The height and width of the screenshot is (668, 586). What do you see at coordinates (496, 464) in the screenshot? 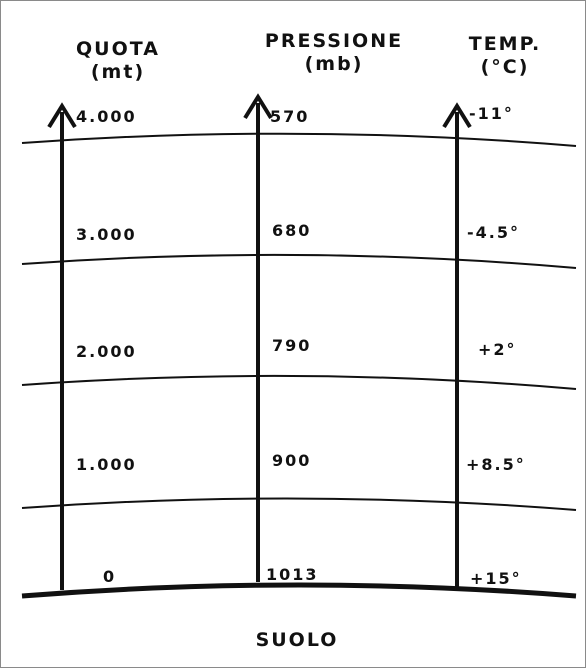
I see `temp-label: +8.5°` at bounding box center [496, 464].